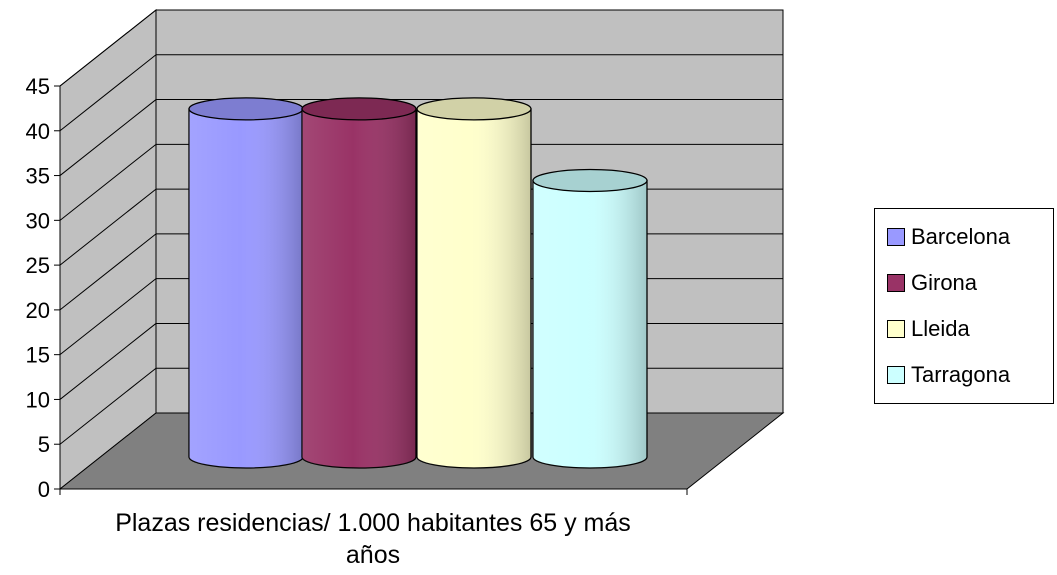  What do you see at coordinates (38, 131) in the screenshot?
I see `y-tick-label: 40` at bounding box center [38, 131].